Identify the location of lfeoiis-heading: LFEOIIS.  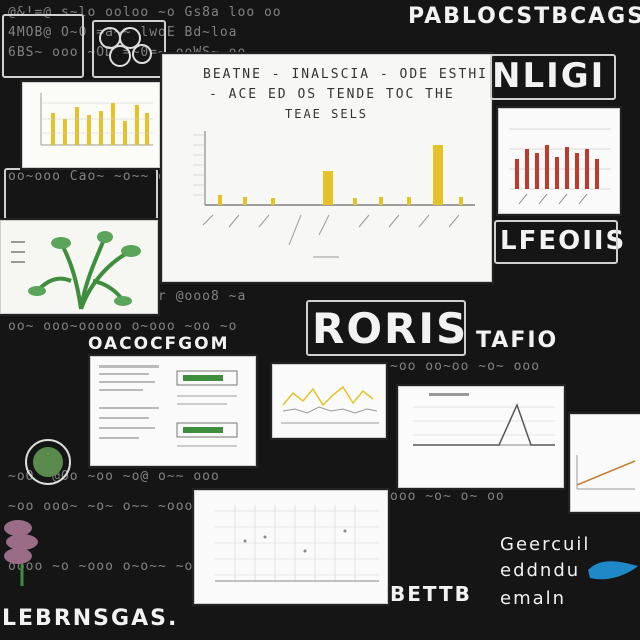
(563, 241).